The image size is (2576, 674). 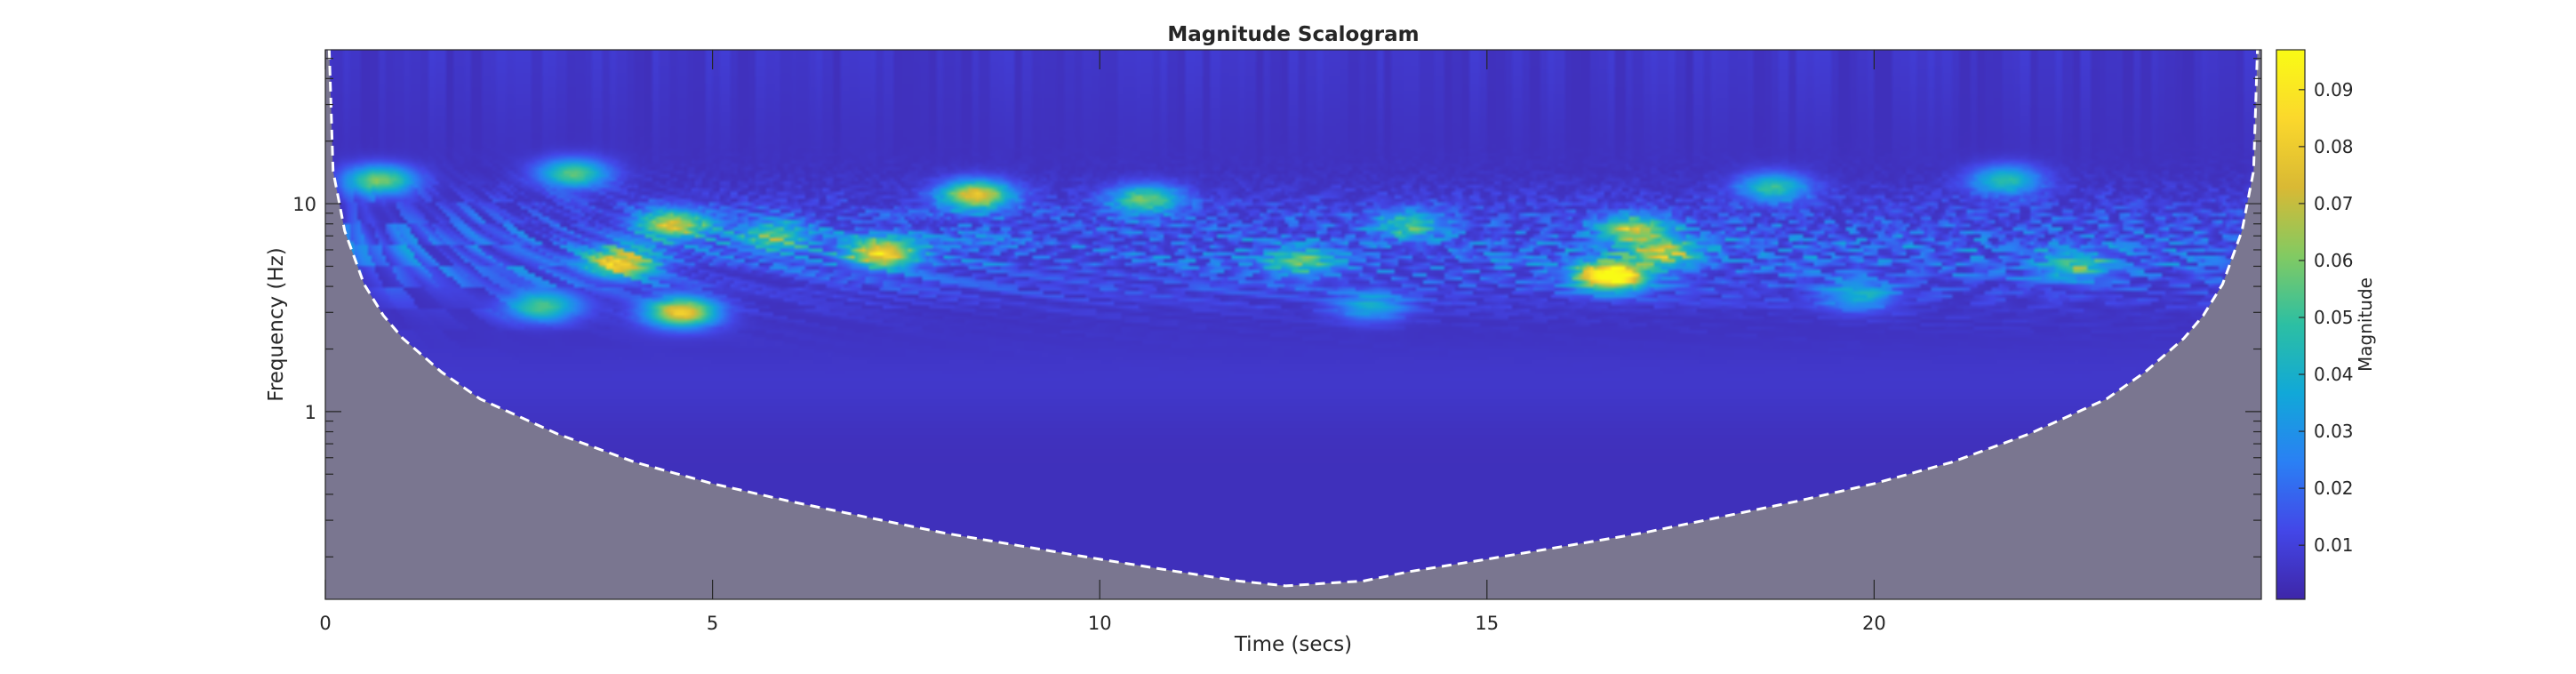 I want to click on colorbar-tick-label: 0.05, so click(x=2334, y=318).